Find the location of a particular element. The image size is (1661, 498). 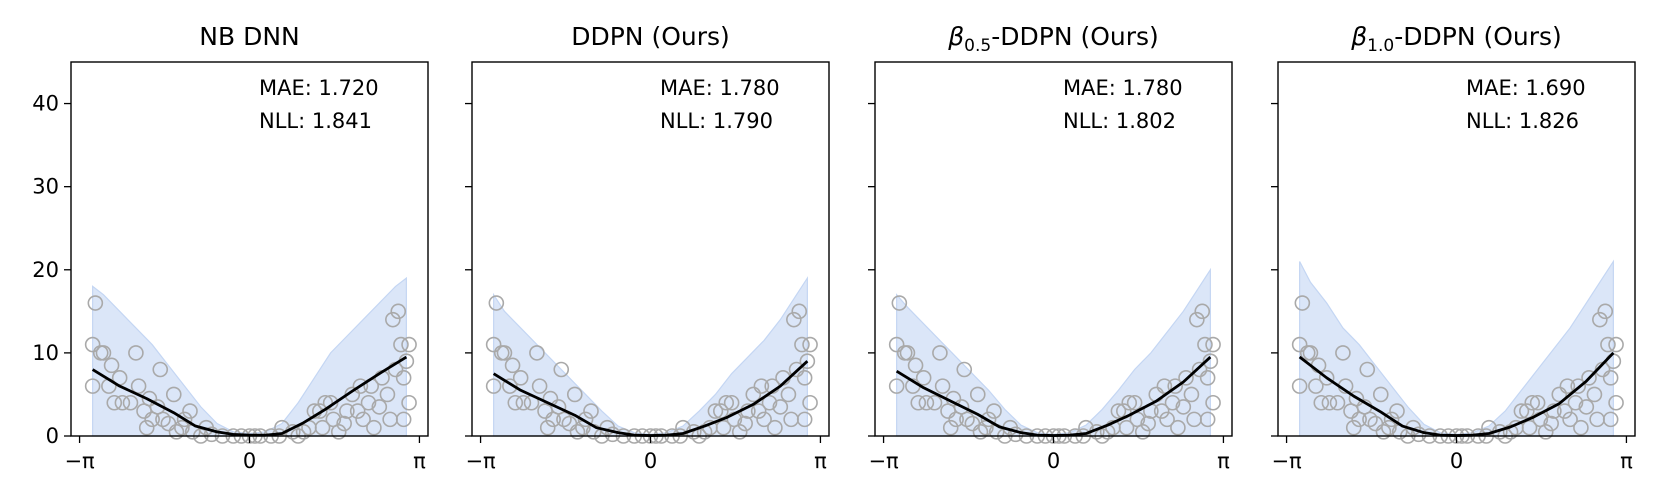

chart-title-subscript: 1.0 is located at coordinates (1380, 46).